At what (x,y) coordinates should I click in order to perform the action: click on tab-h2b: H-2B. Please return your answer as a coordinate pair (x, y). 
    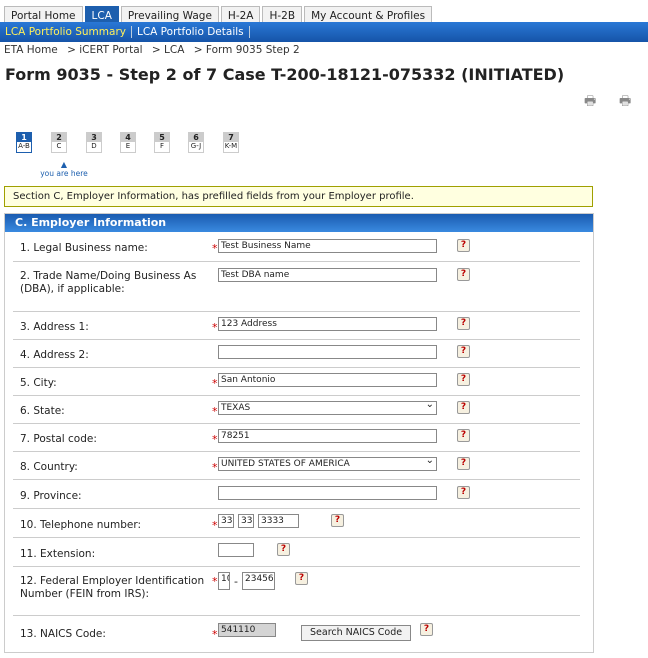
    Looking at the image, I should click on (282, 14).